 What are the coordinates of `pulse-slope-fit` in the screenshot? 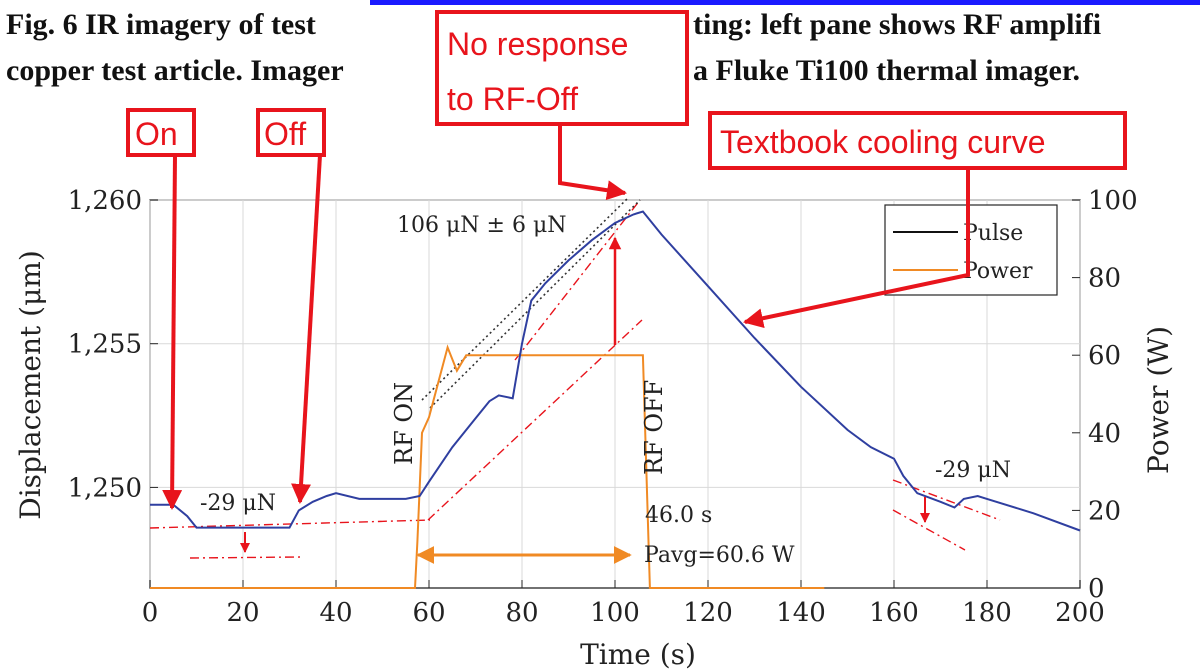 It's located at (577, 280).